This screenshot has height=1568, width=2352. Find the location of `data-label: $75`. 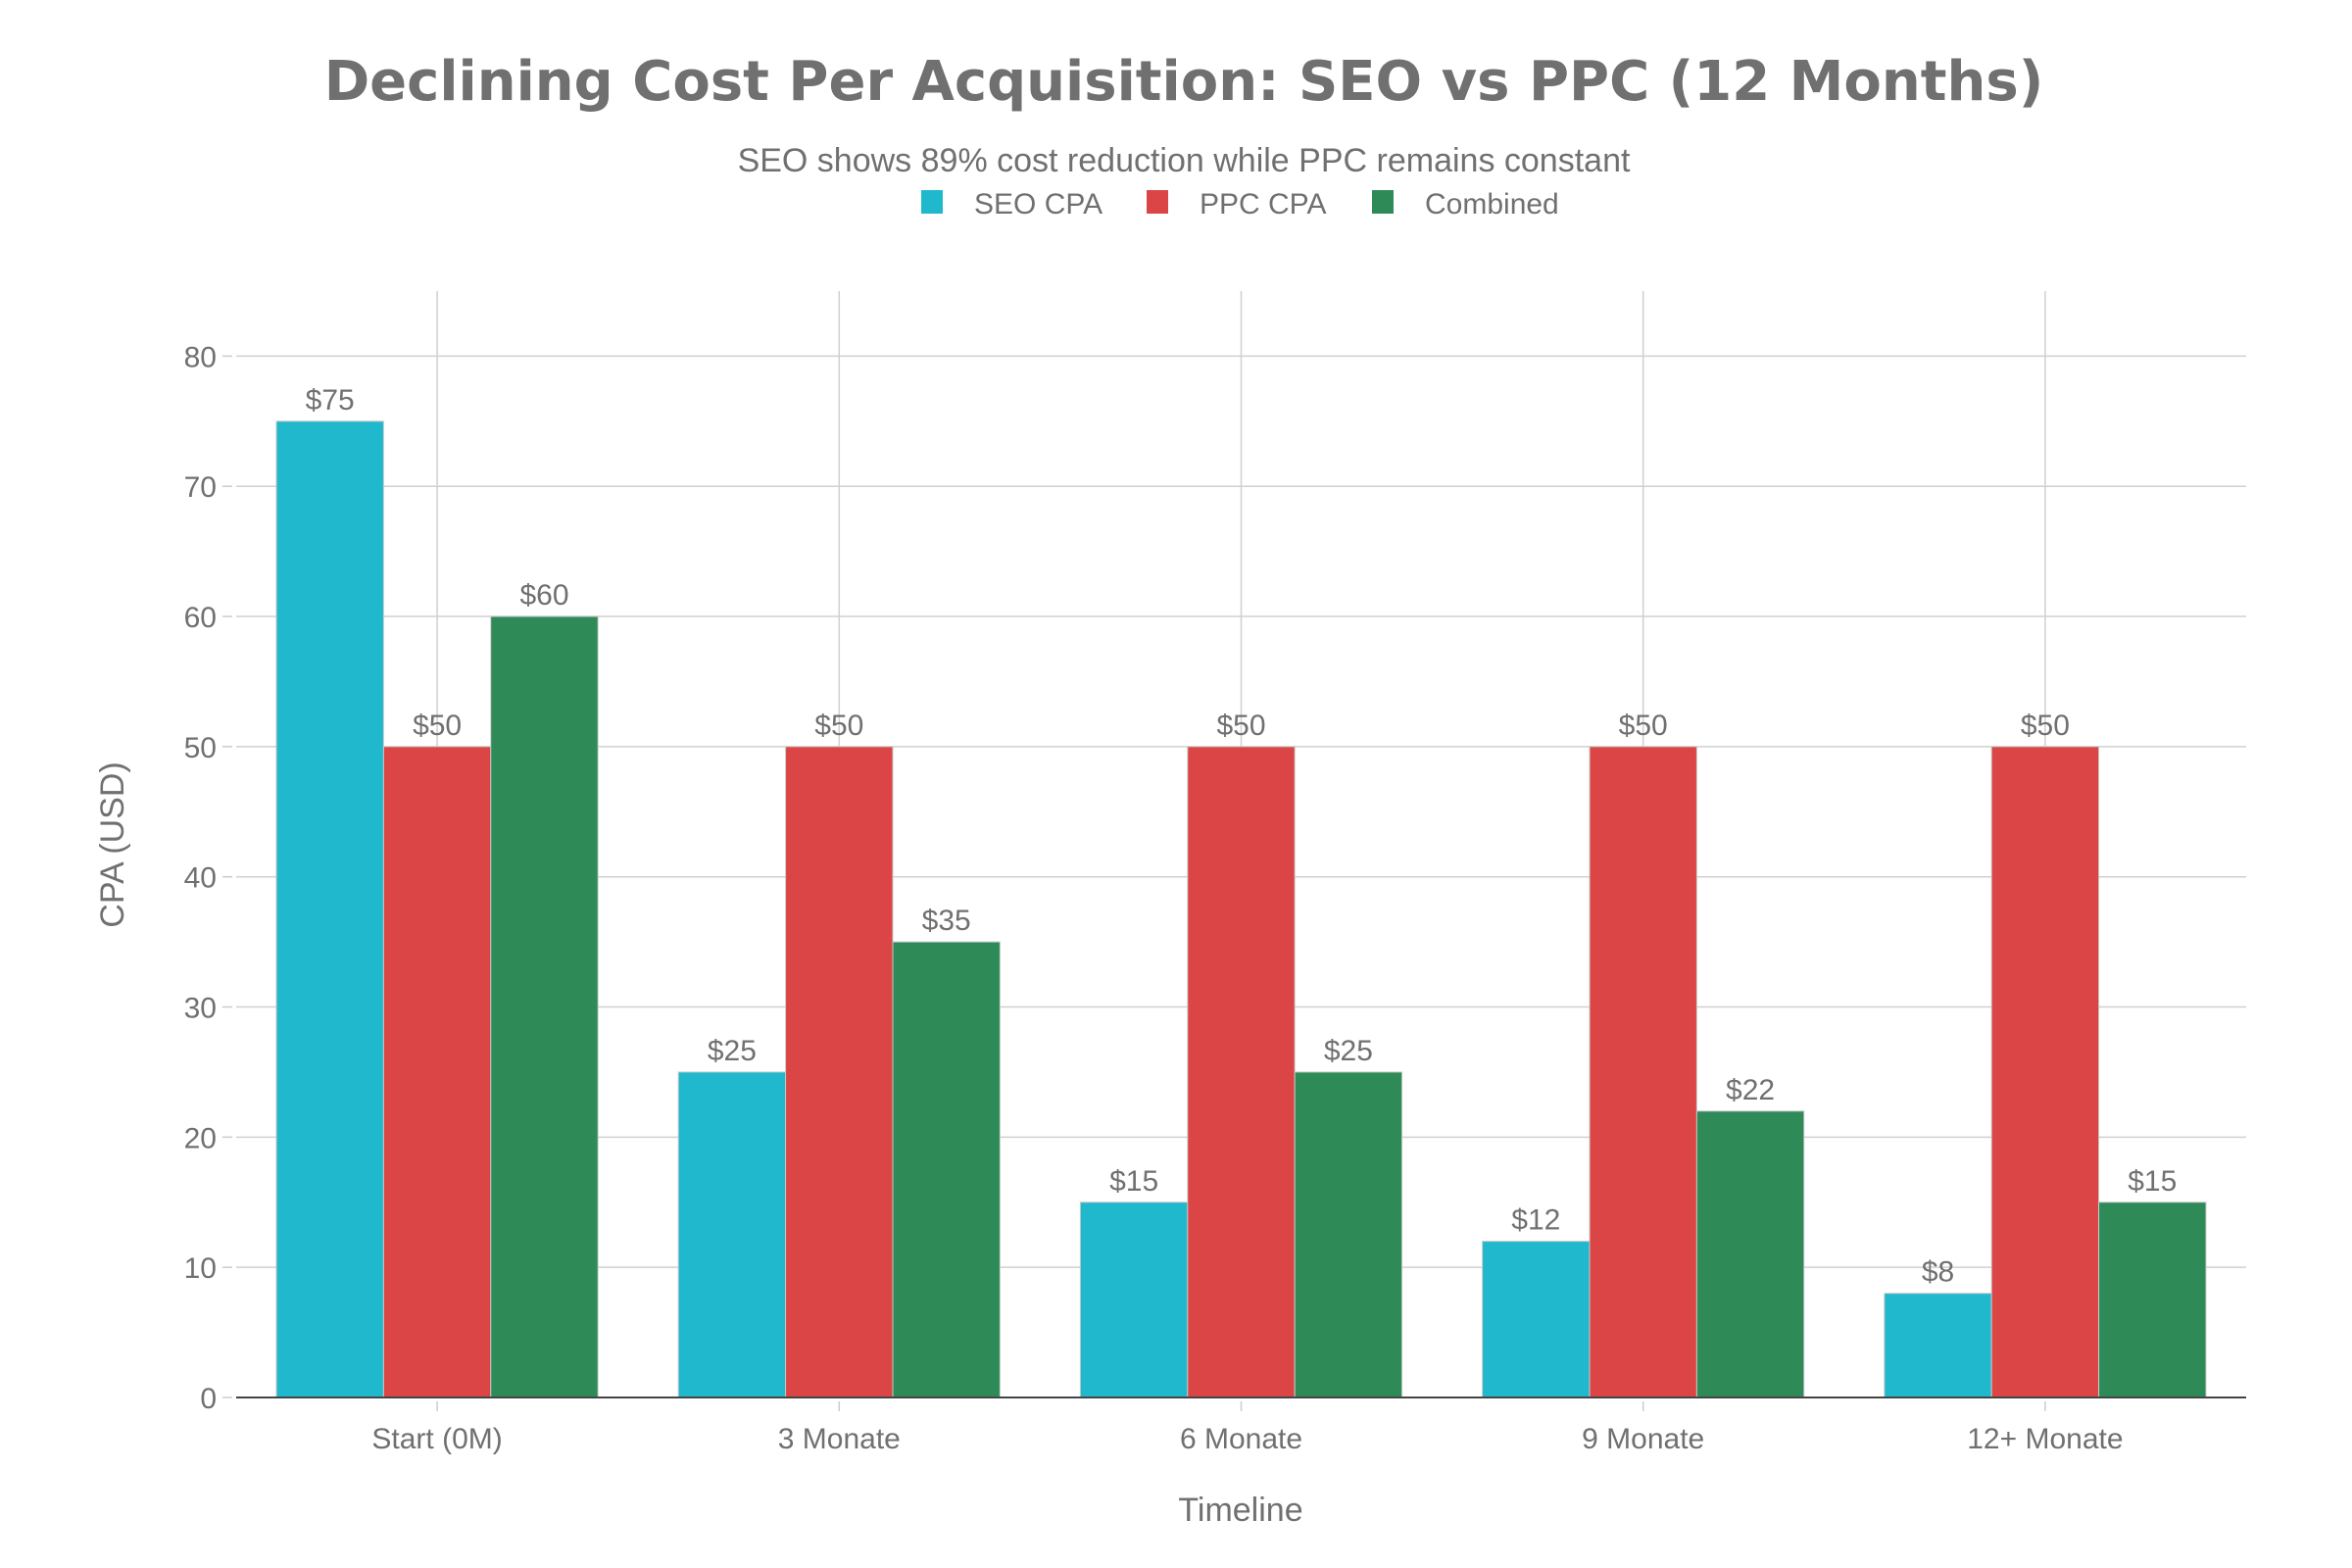

data-label: $75 is located at coordinates (330, 400).